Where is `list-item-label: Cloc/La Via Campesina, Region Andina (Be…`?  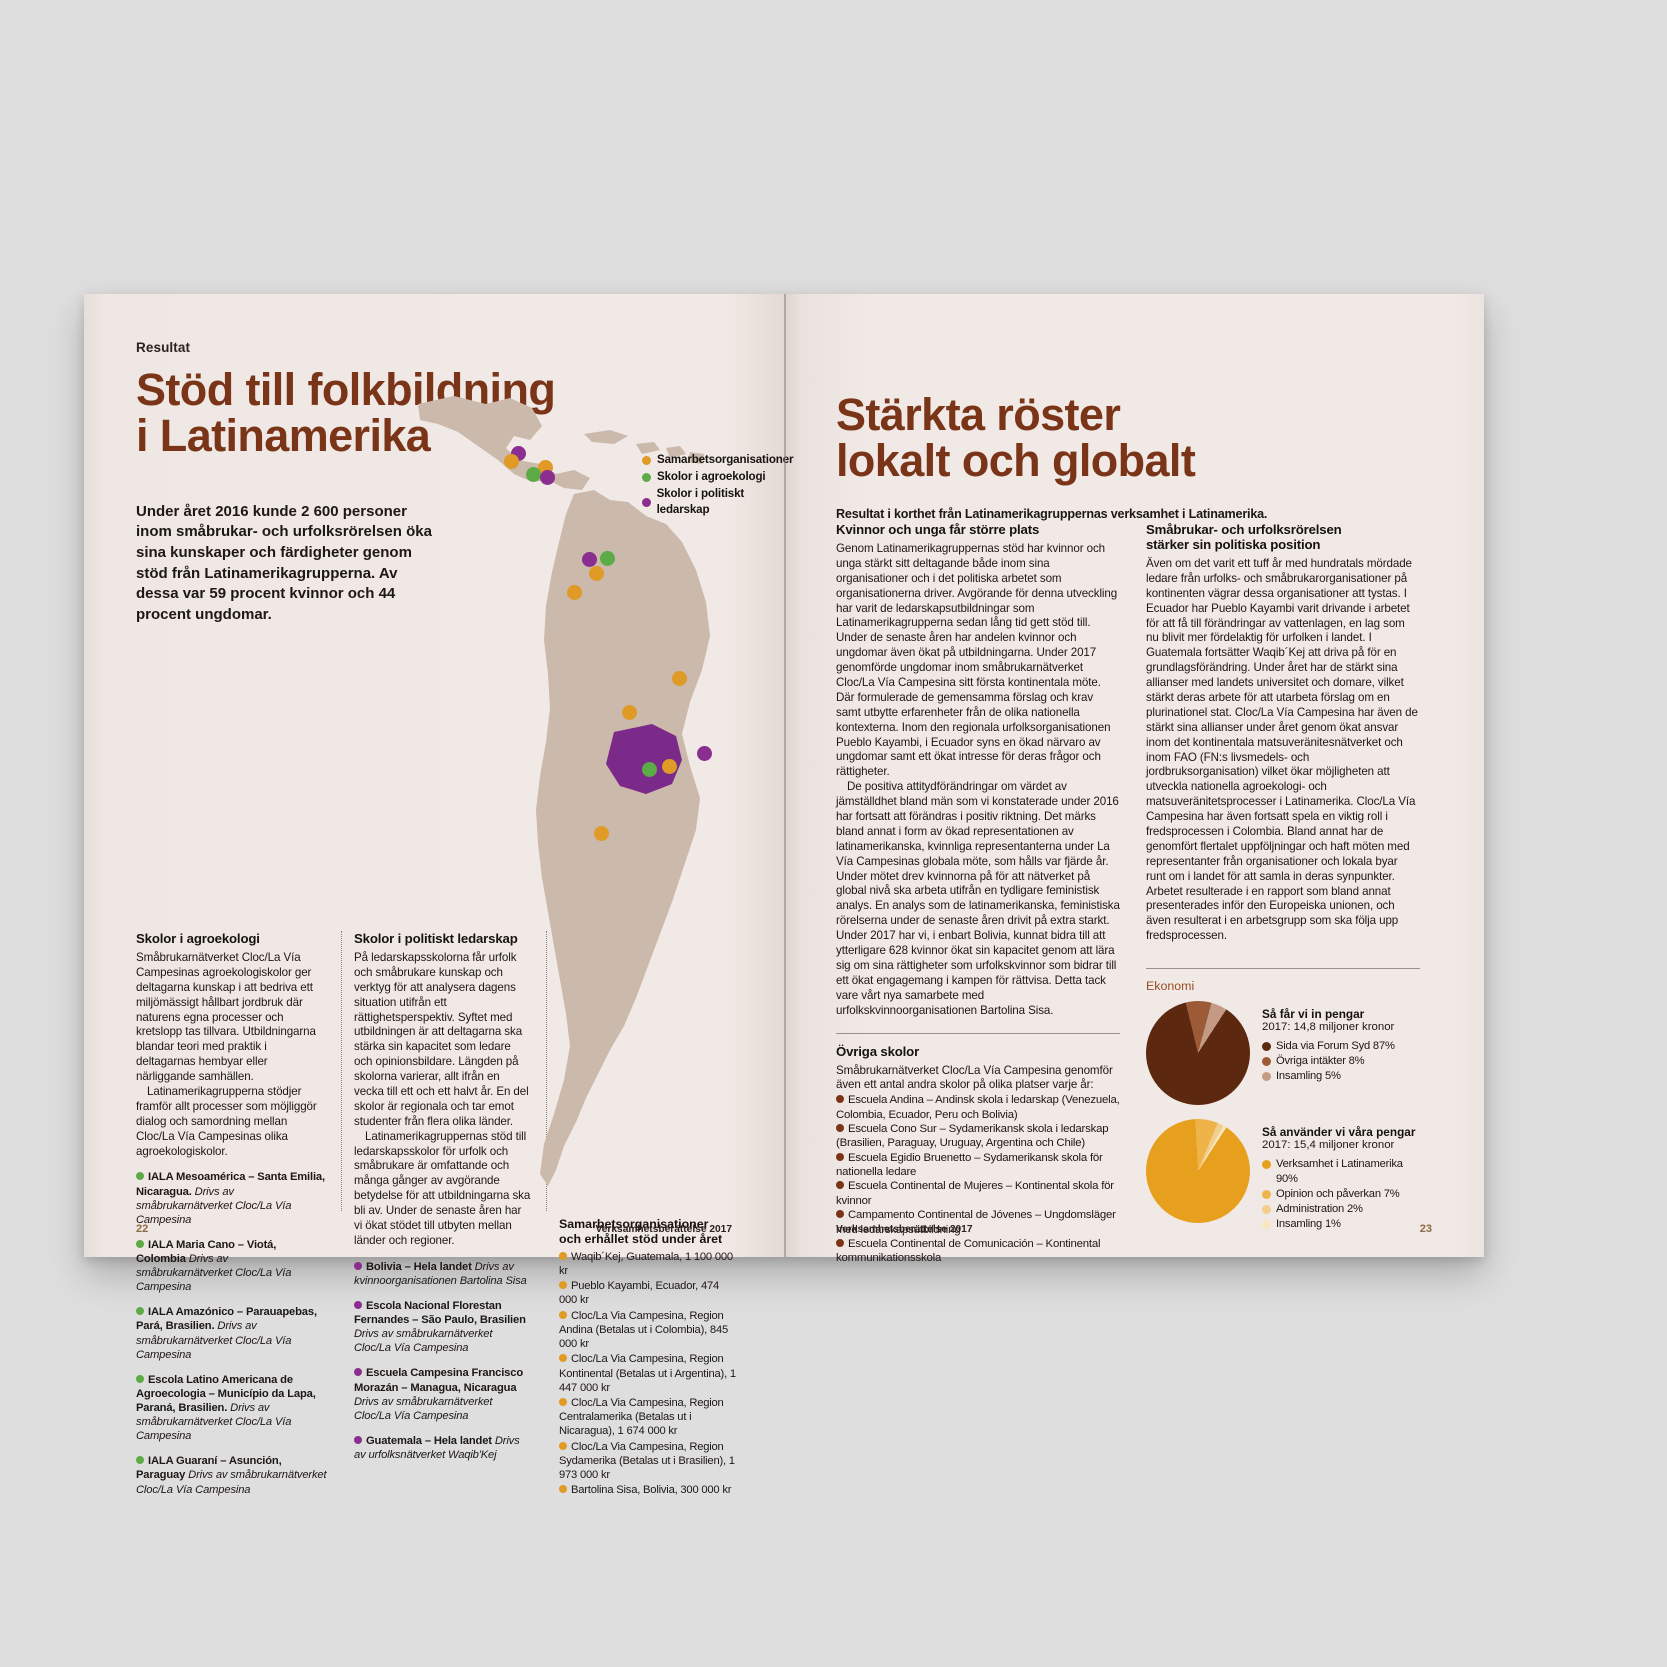 list-item-label: Cloc/La Via Campesina, Region Andina (Be… is located at coordinates (643, 1330).